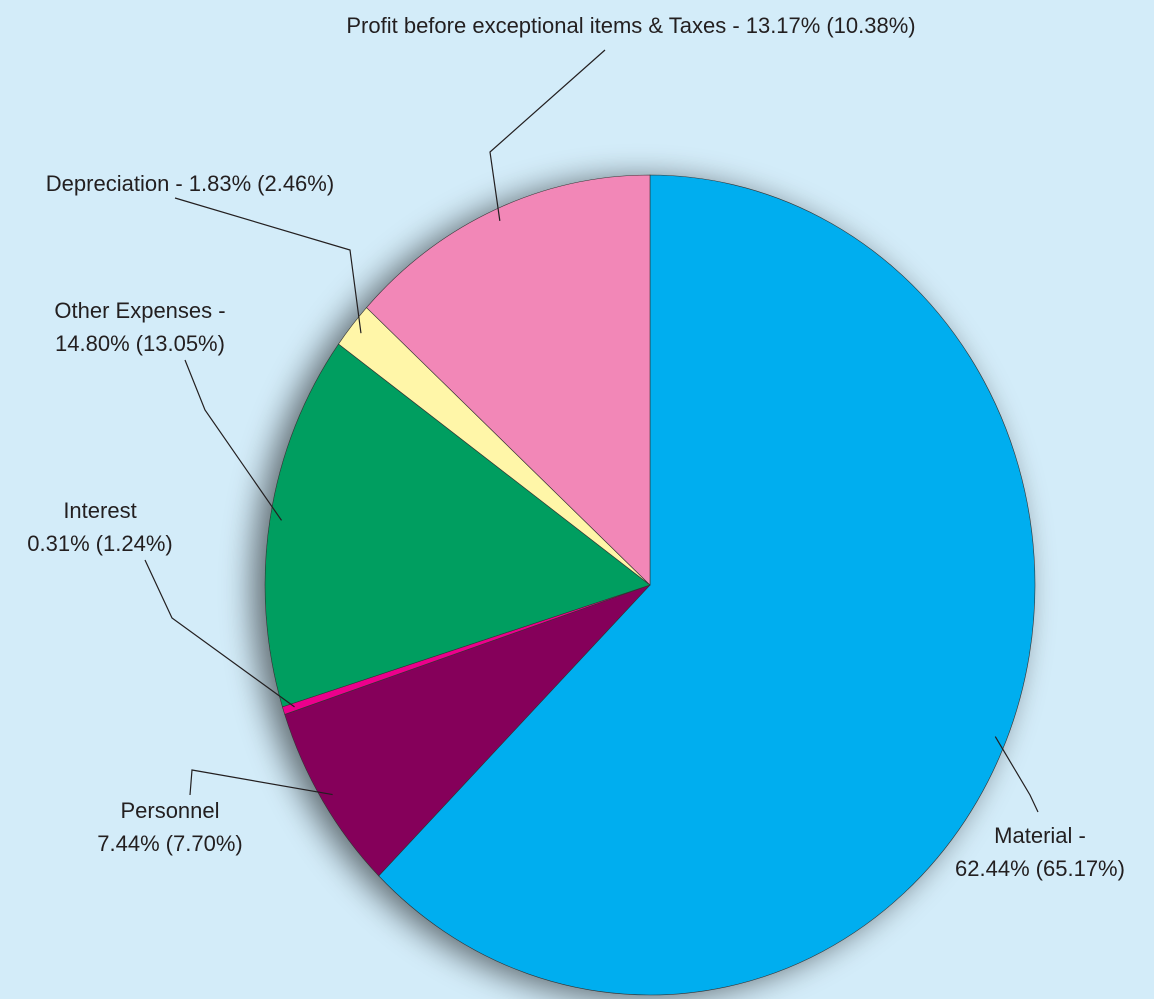 The width and height of the screenshot is (1154, 999). I want to click on prior-label: (10.38%), so click(870, 25).